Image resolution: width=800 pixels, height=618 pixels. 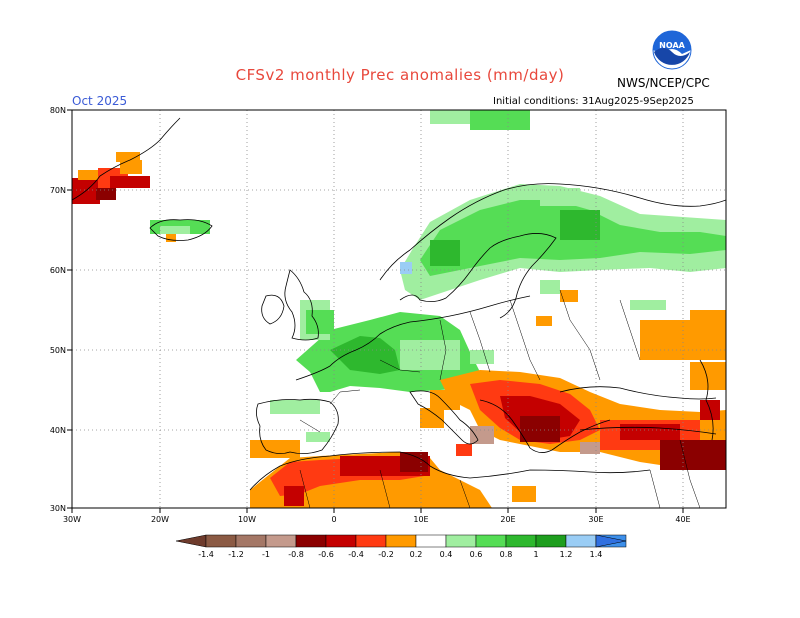 What do you see at coordinates (58, 430) in the screenshot?
I see `lat-label-40n: 40N` at bounding box center [58, 430].